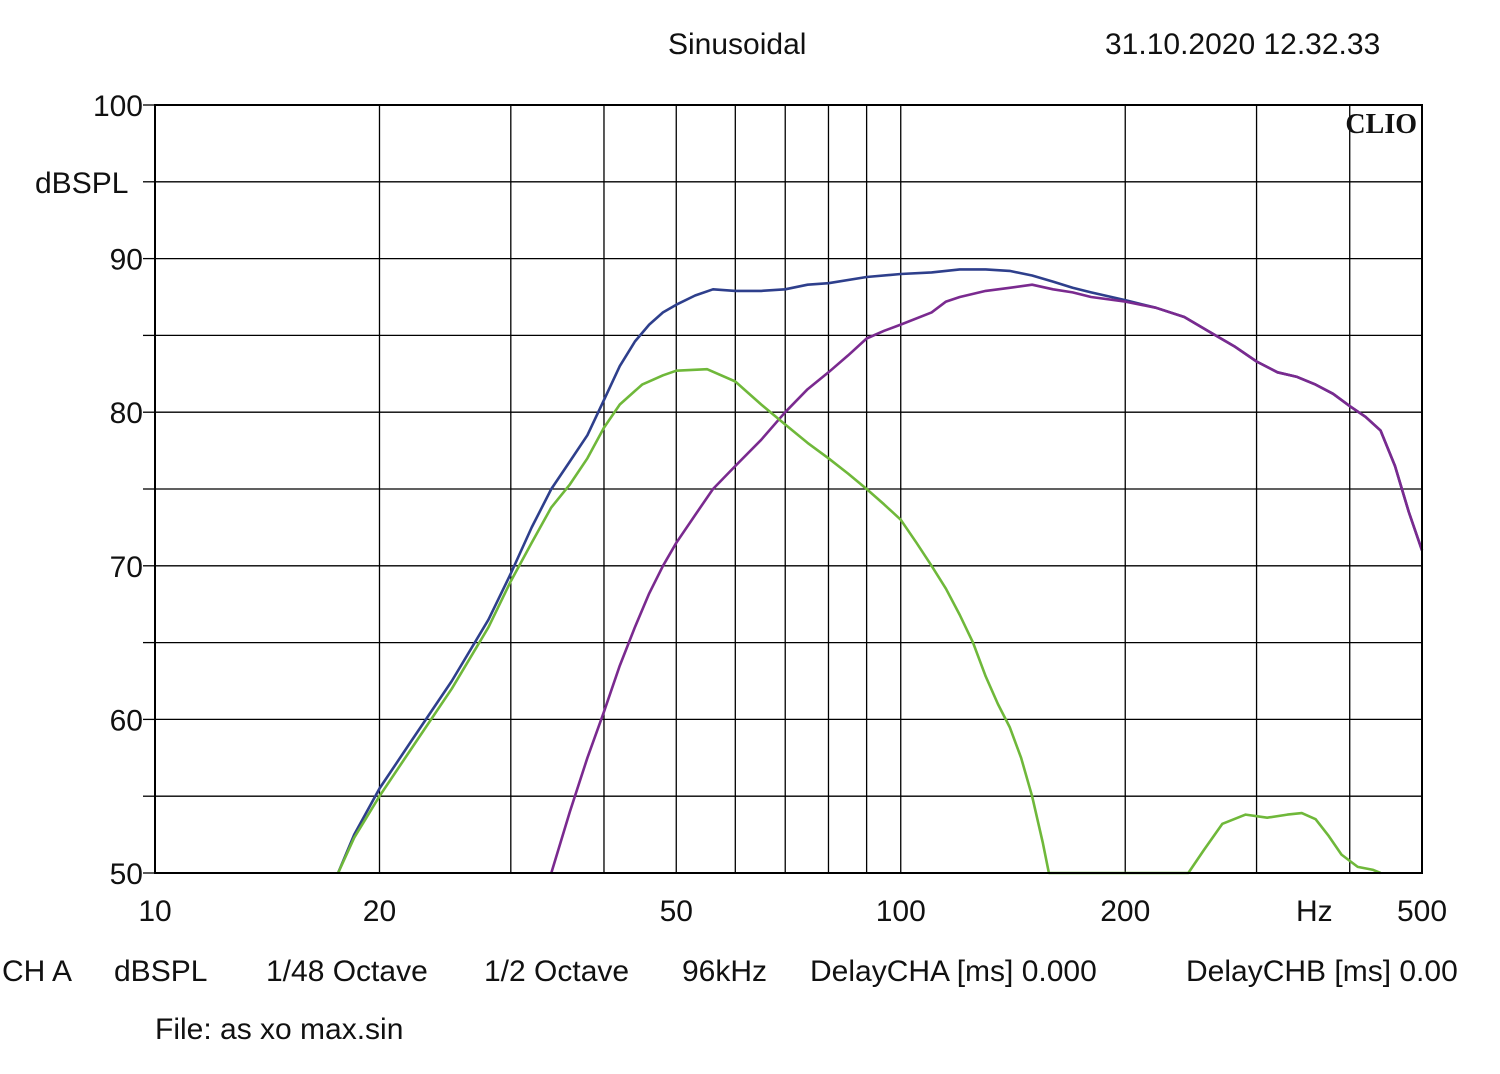 Image resolution: width=1500 pixels, height=1074 pixels. What do you see at coordinates (953, 971) in the screenshot?
I see `footer-delay-cha: DelayCHA [ms] 0.000` at bounding box center [953, 971].